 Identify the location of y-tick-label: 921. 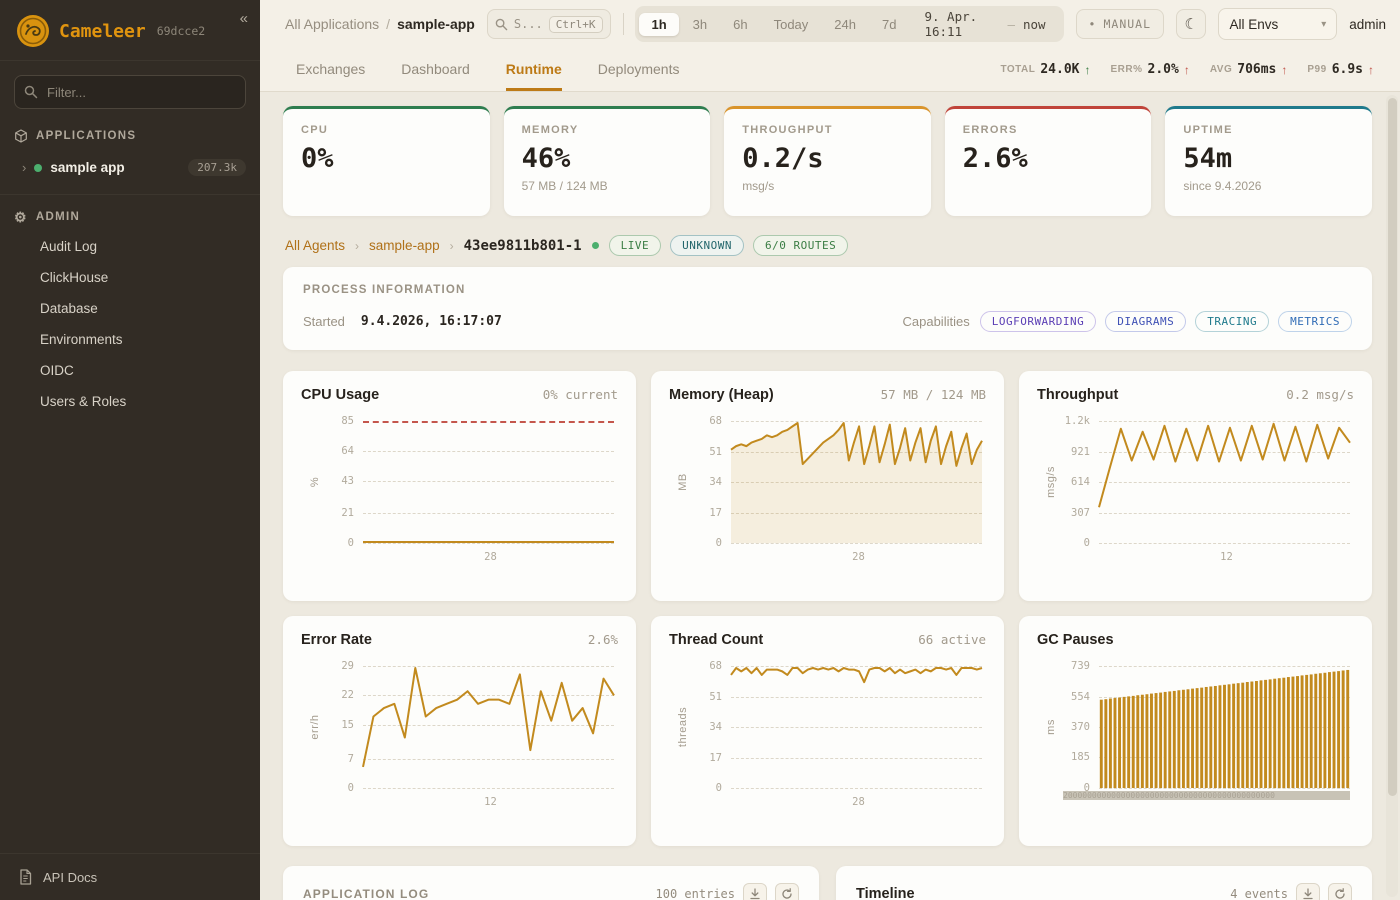
(1080, 451).